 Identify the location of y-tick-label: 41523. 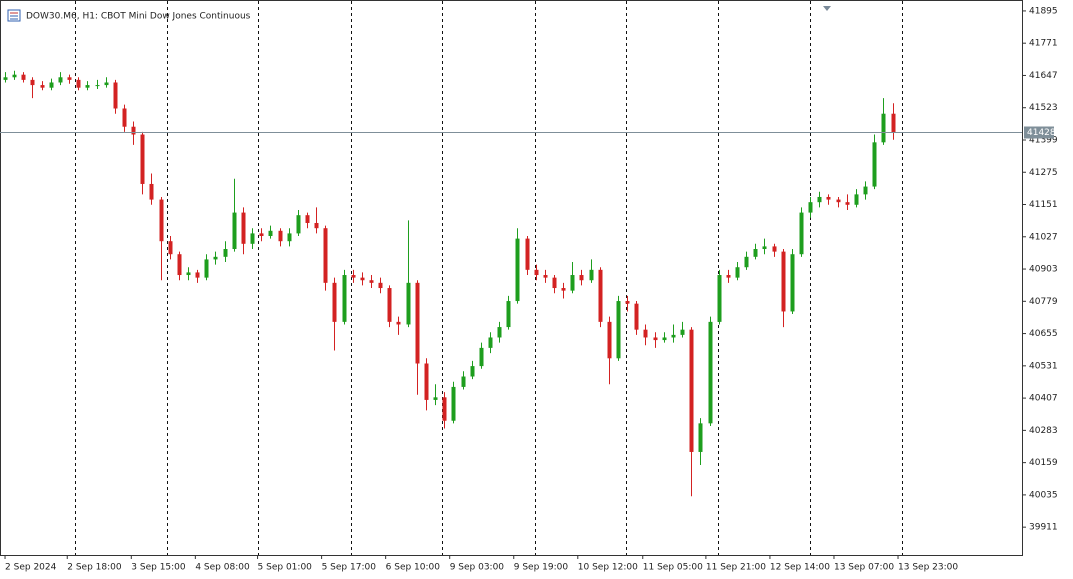
(1043, 108).